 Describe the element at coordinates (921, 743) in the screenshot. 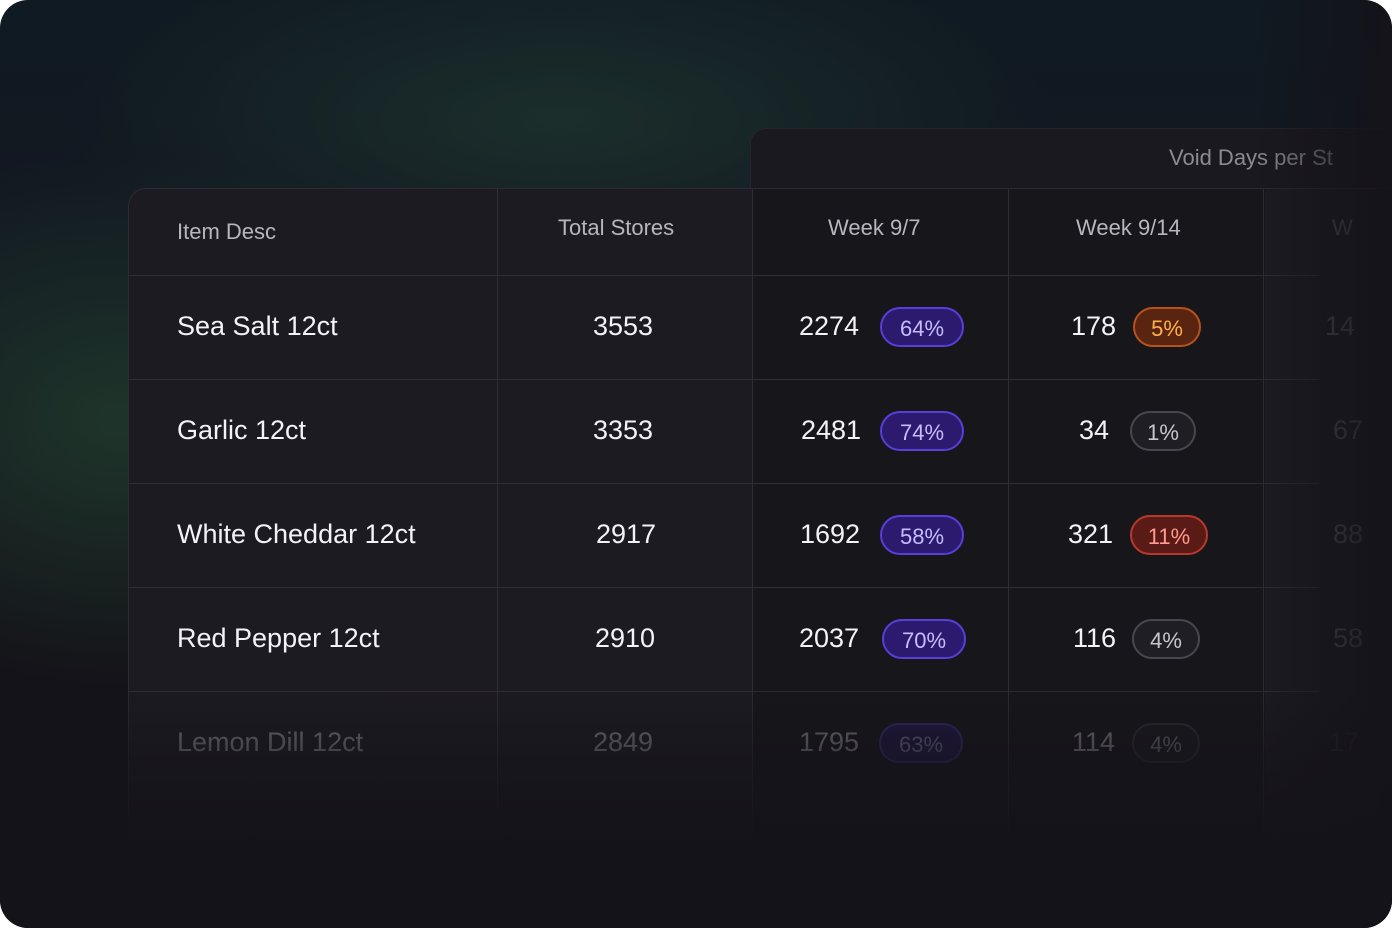

I see `percent-badge: 63%` at that location.